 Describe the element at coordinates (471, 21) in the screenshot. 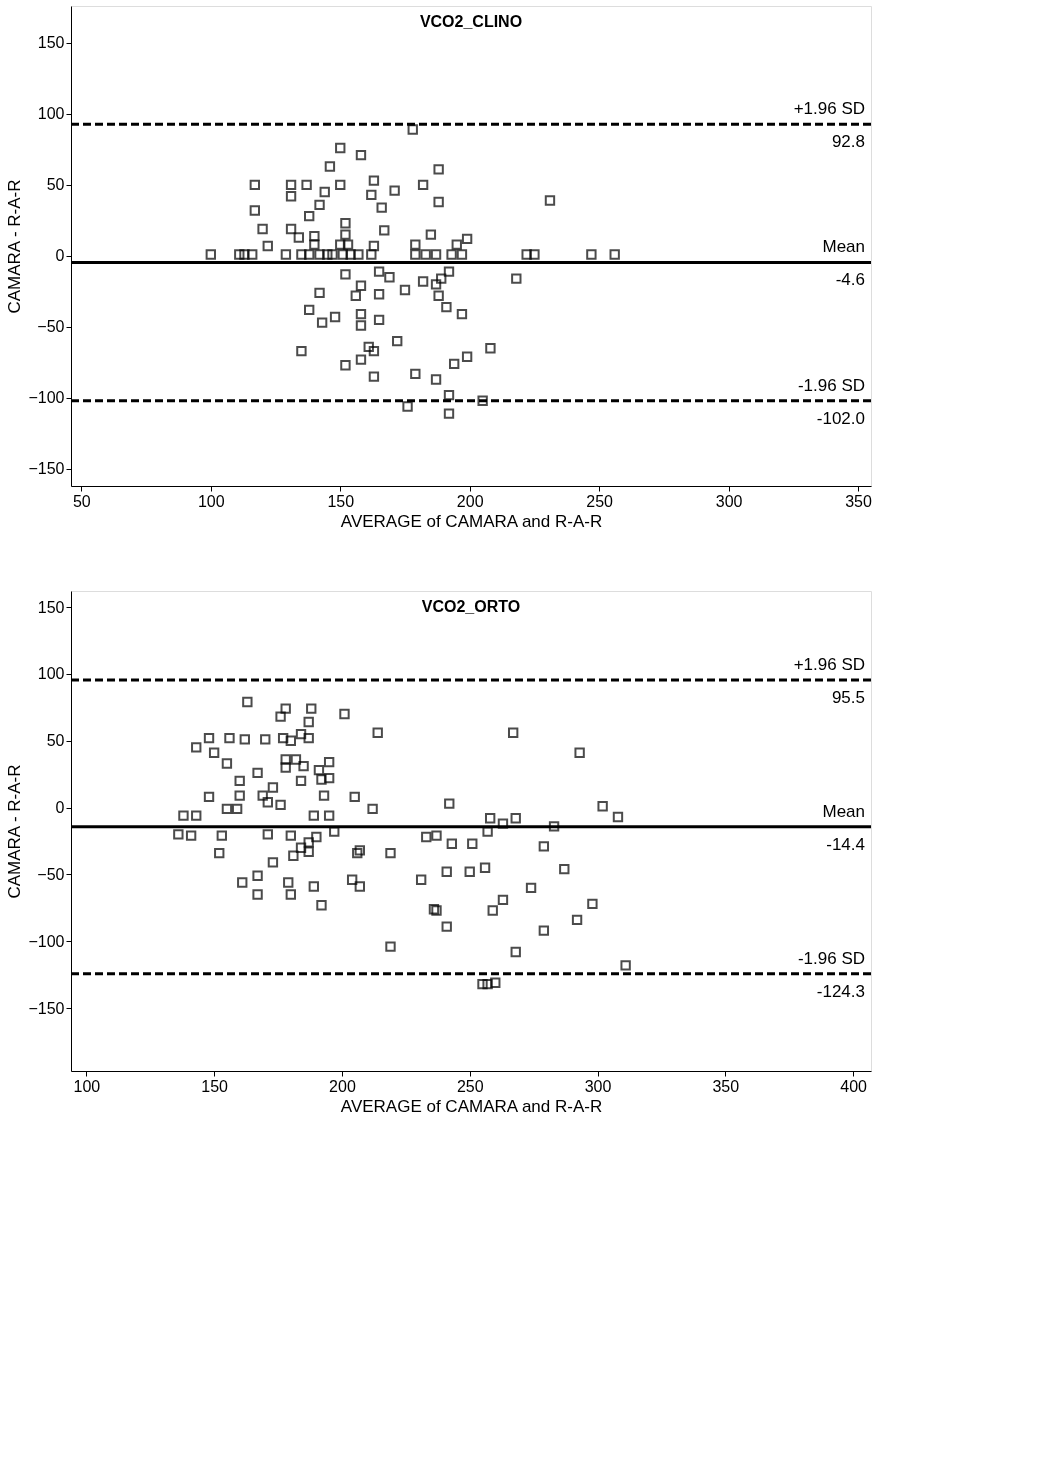

I see `chart-title: VCO2_CLINO` at that location.